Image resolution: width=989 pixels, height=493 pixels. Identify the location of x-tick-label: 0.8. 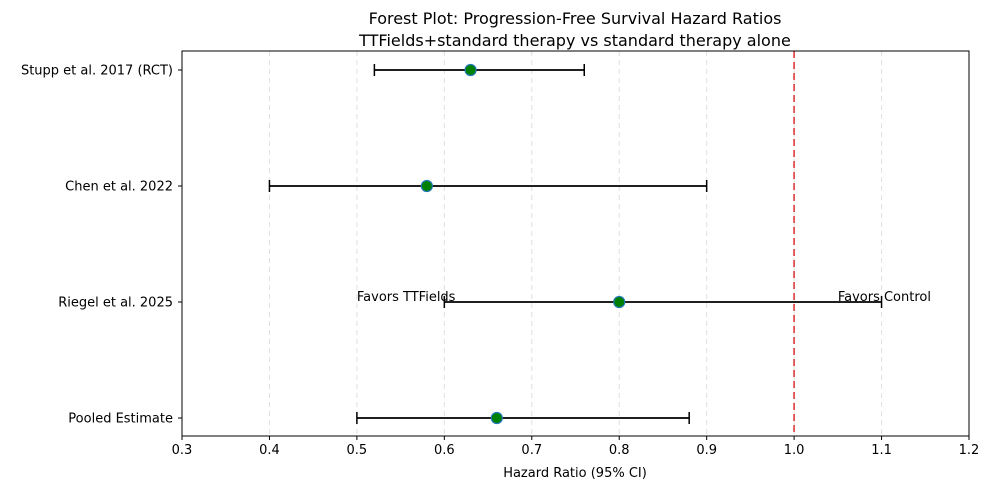
(619, 450).